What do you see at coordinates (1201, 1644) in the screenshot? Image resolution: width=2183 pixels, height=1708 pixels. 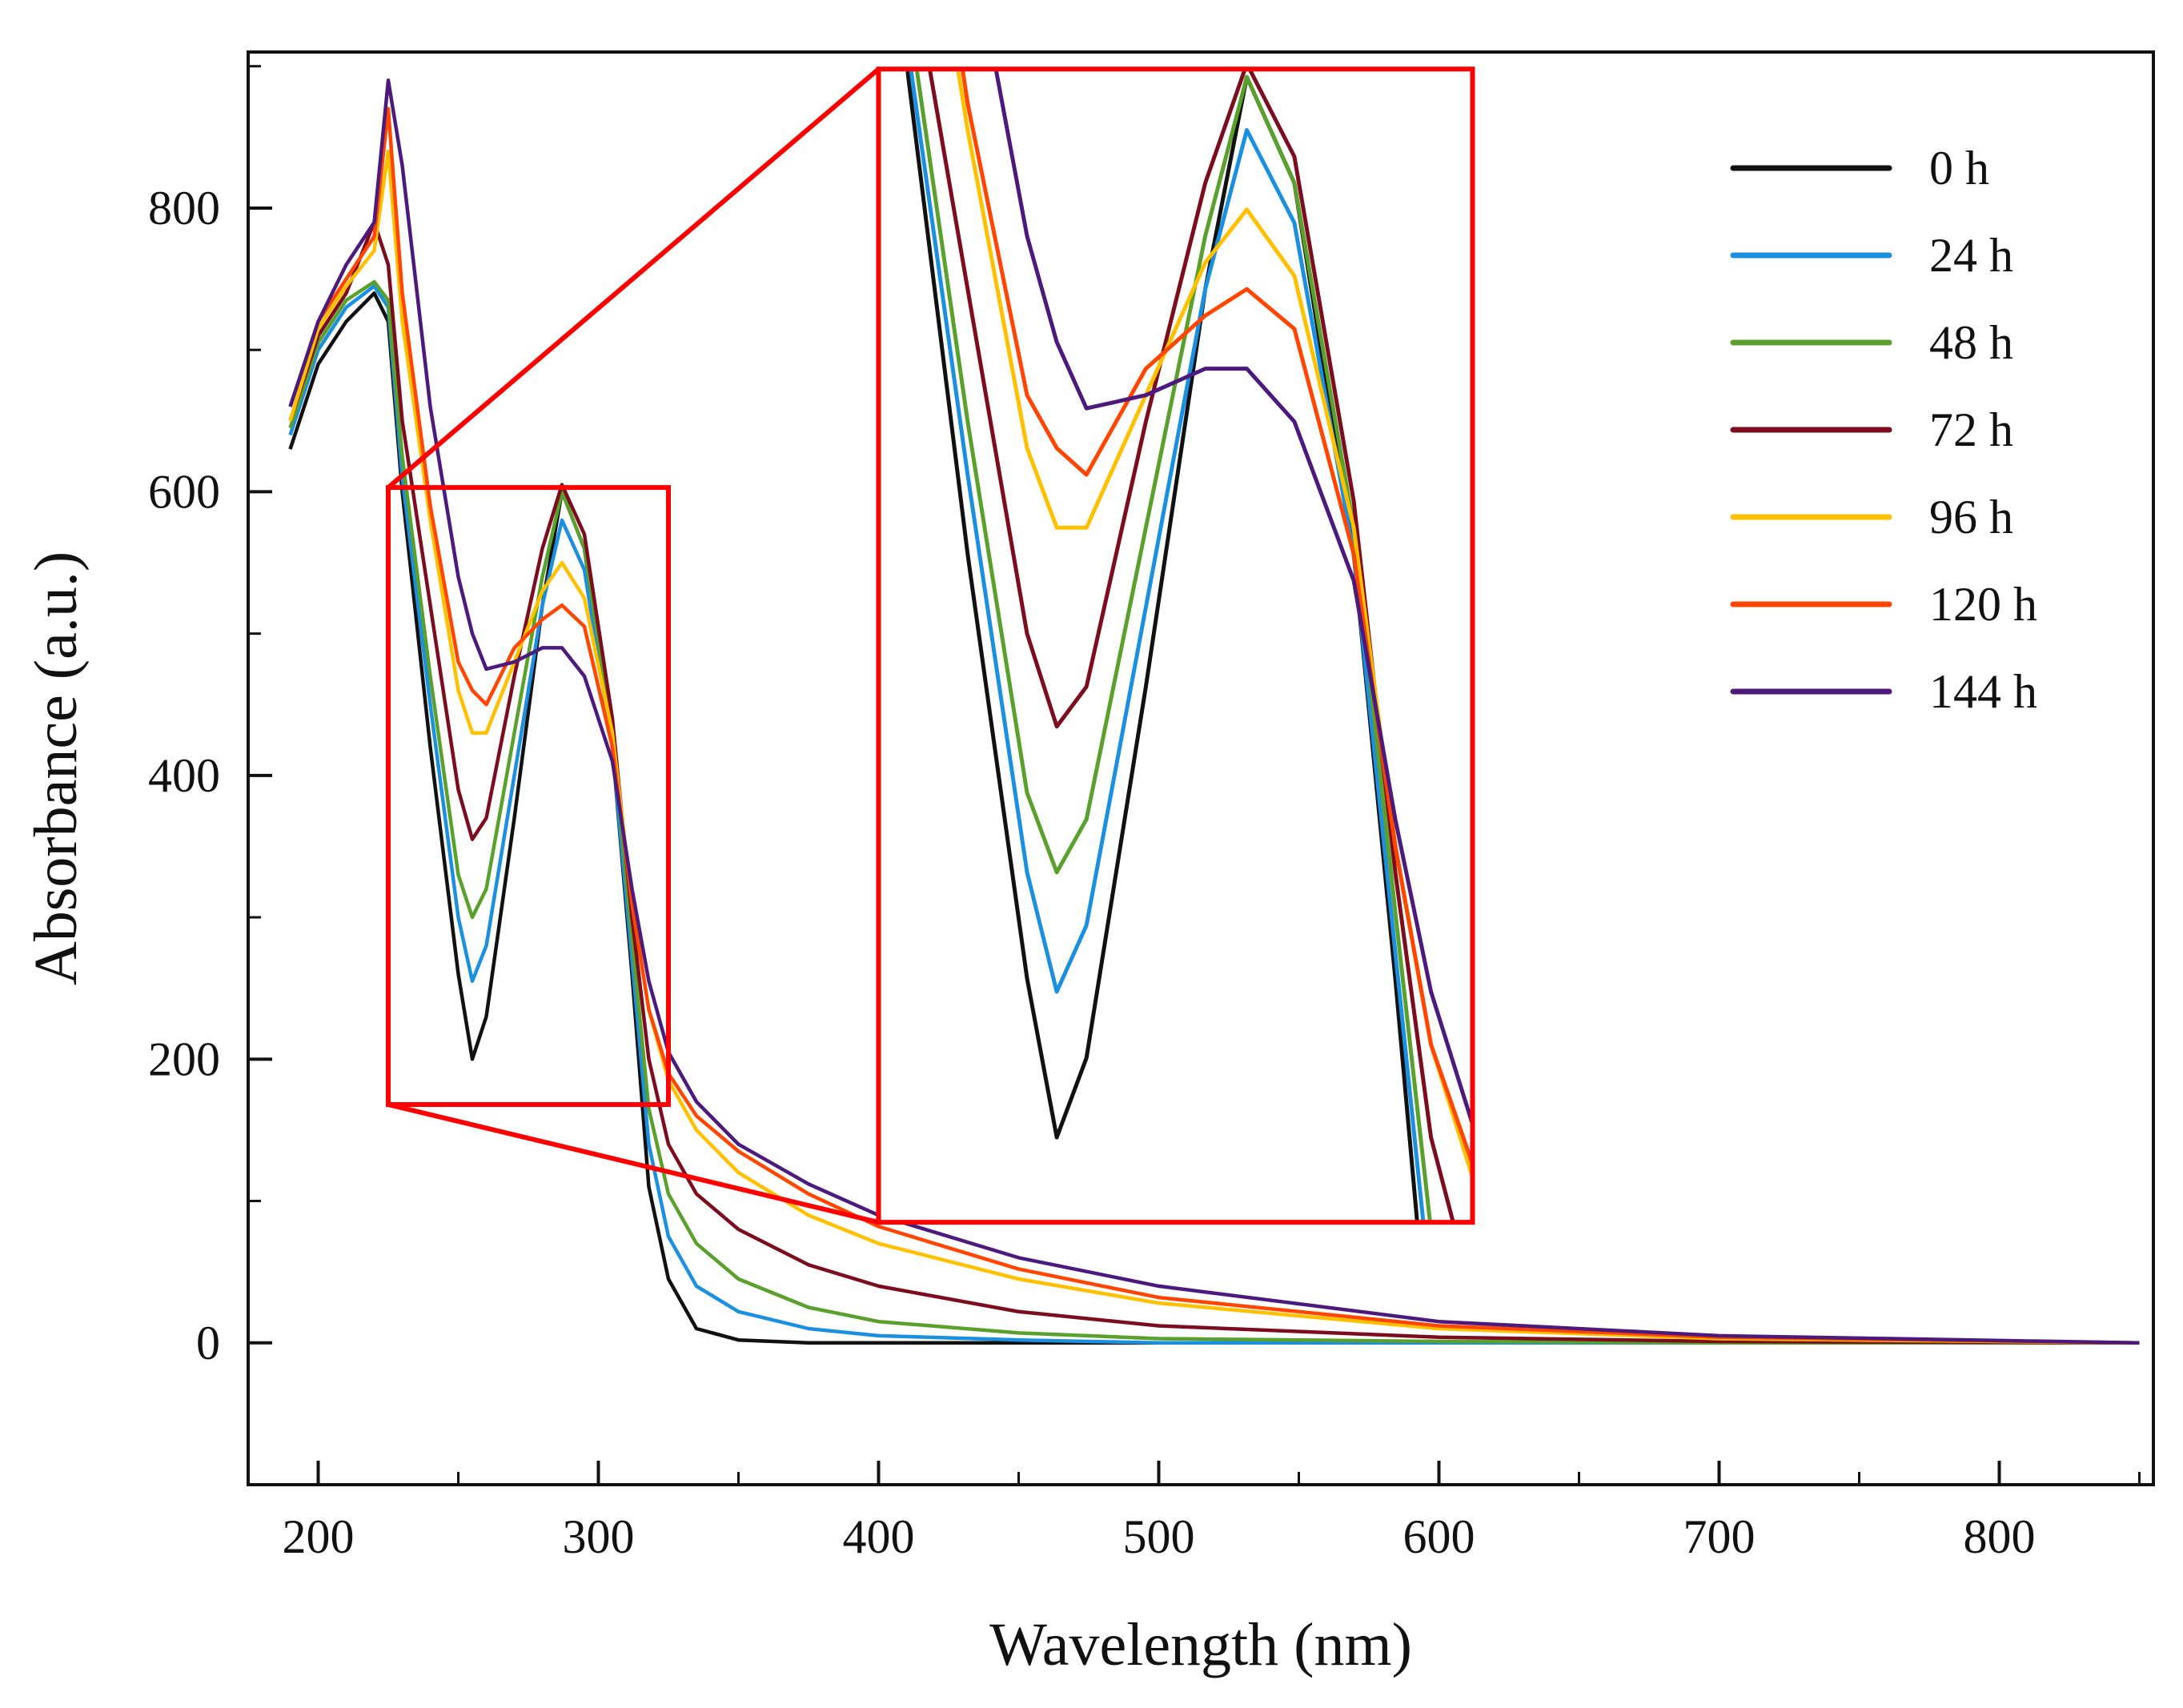 I see `x-axis-title: Wavelength (nm)` at bounding box center [1201, 1644].